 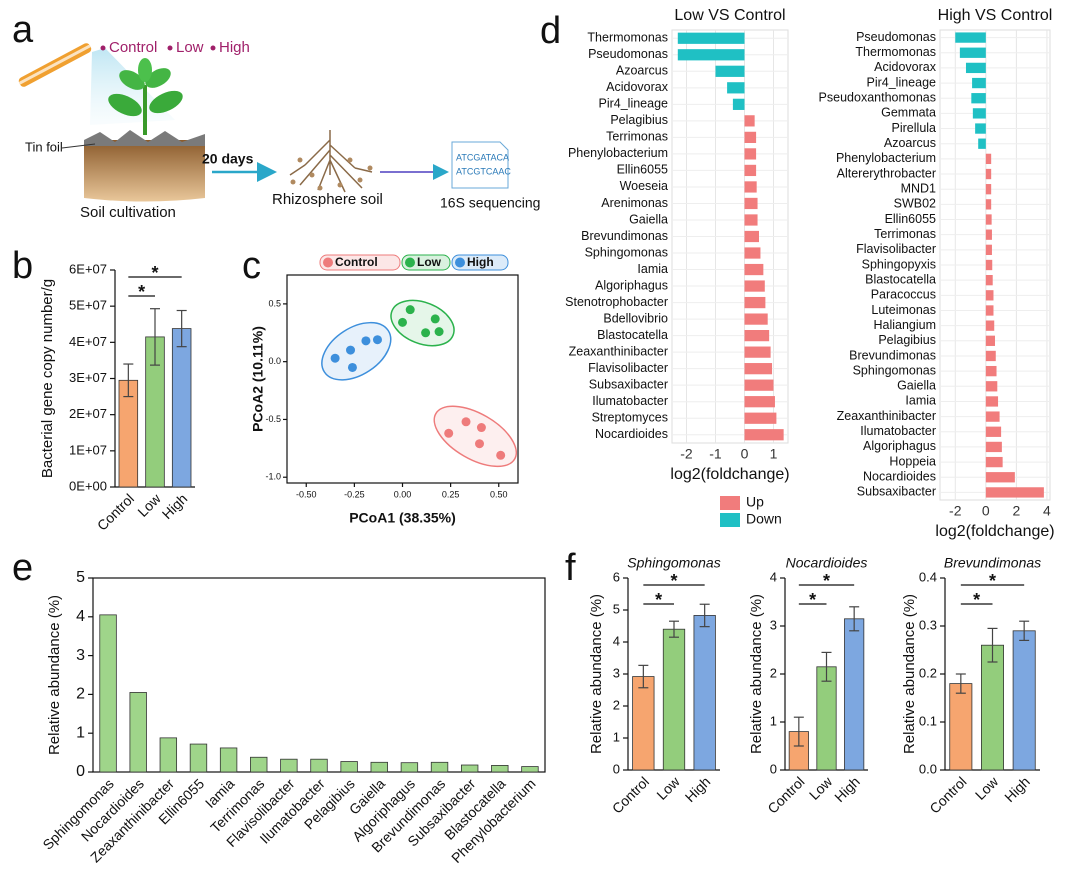 What do you see at coordinates (616, 576) in the screenshot?
I see `y-tick-label: 6` at bounding box center [616, 576].